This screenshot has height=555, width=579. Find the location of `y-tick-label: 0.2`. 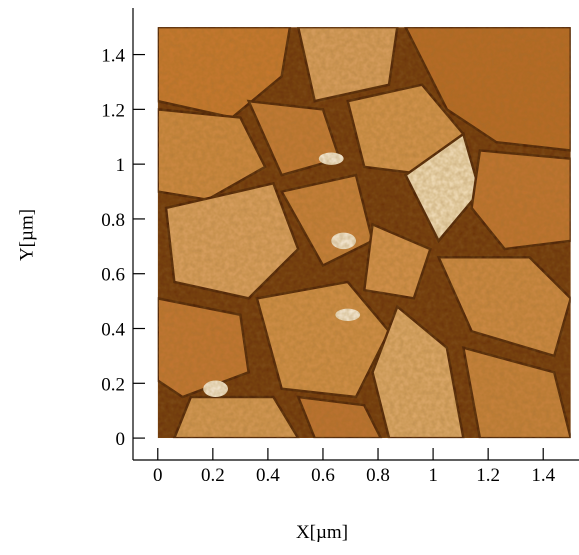

y-tick-label: 0.2 is located at coordinates (113, 384).